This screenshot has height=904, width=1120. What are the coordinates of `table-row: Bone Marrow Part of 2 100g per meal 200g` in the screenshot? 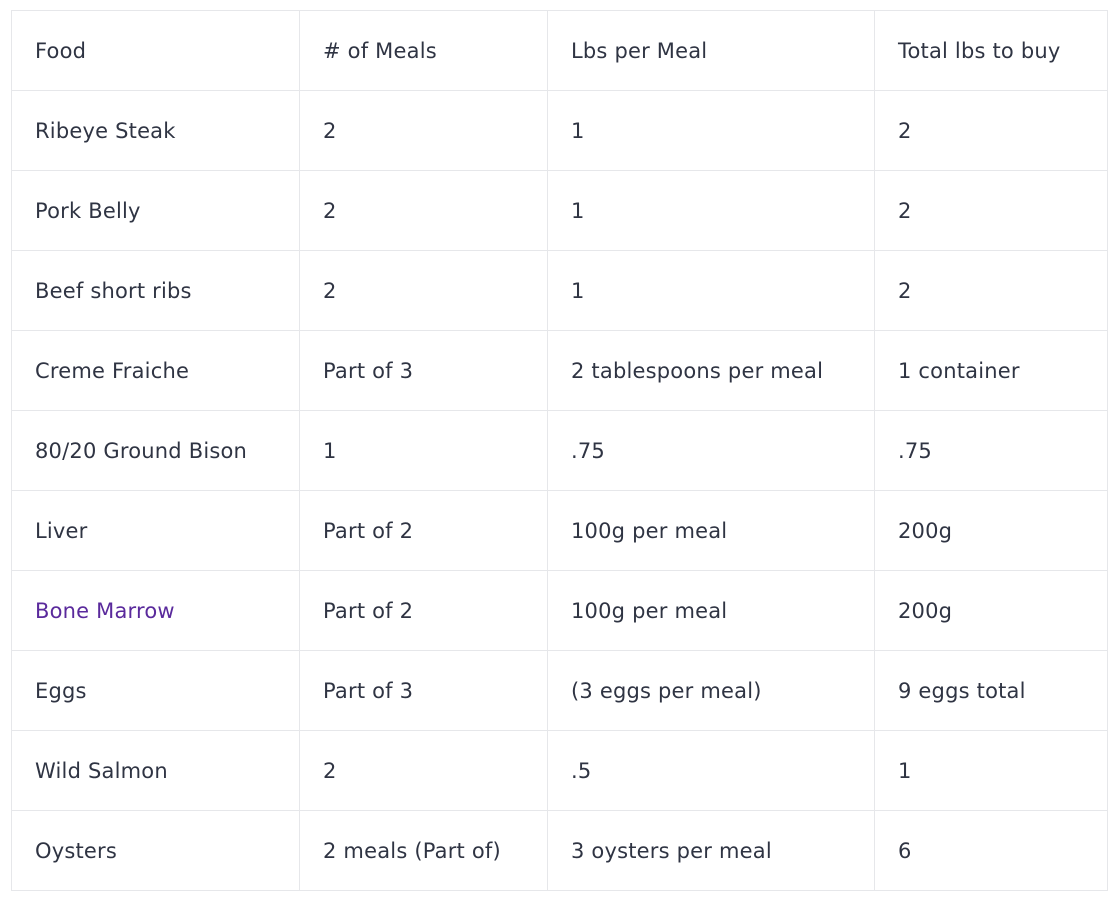 It's located at (559, 610).